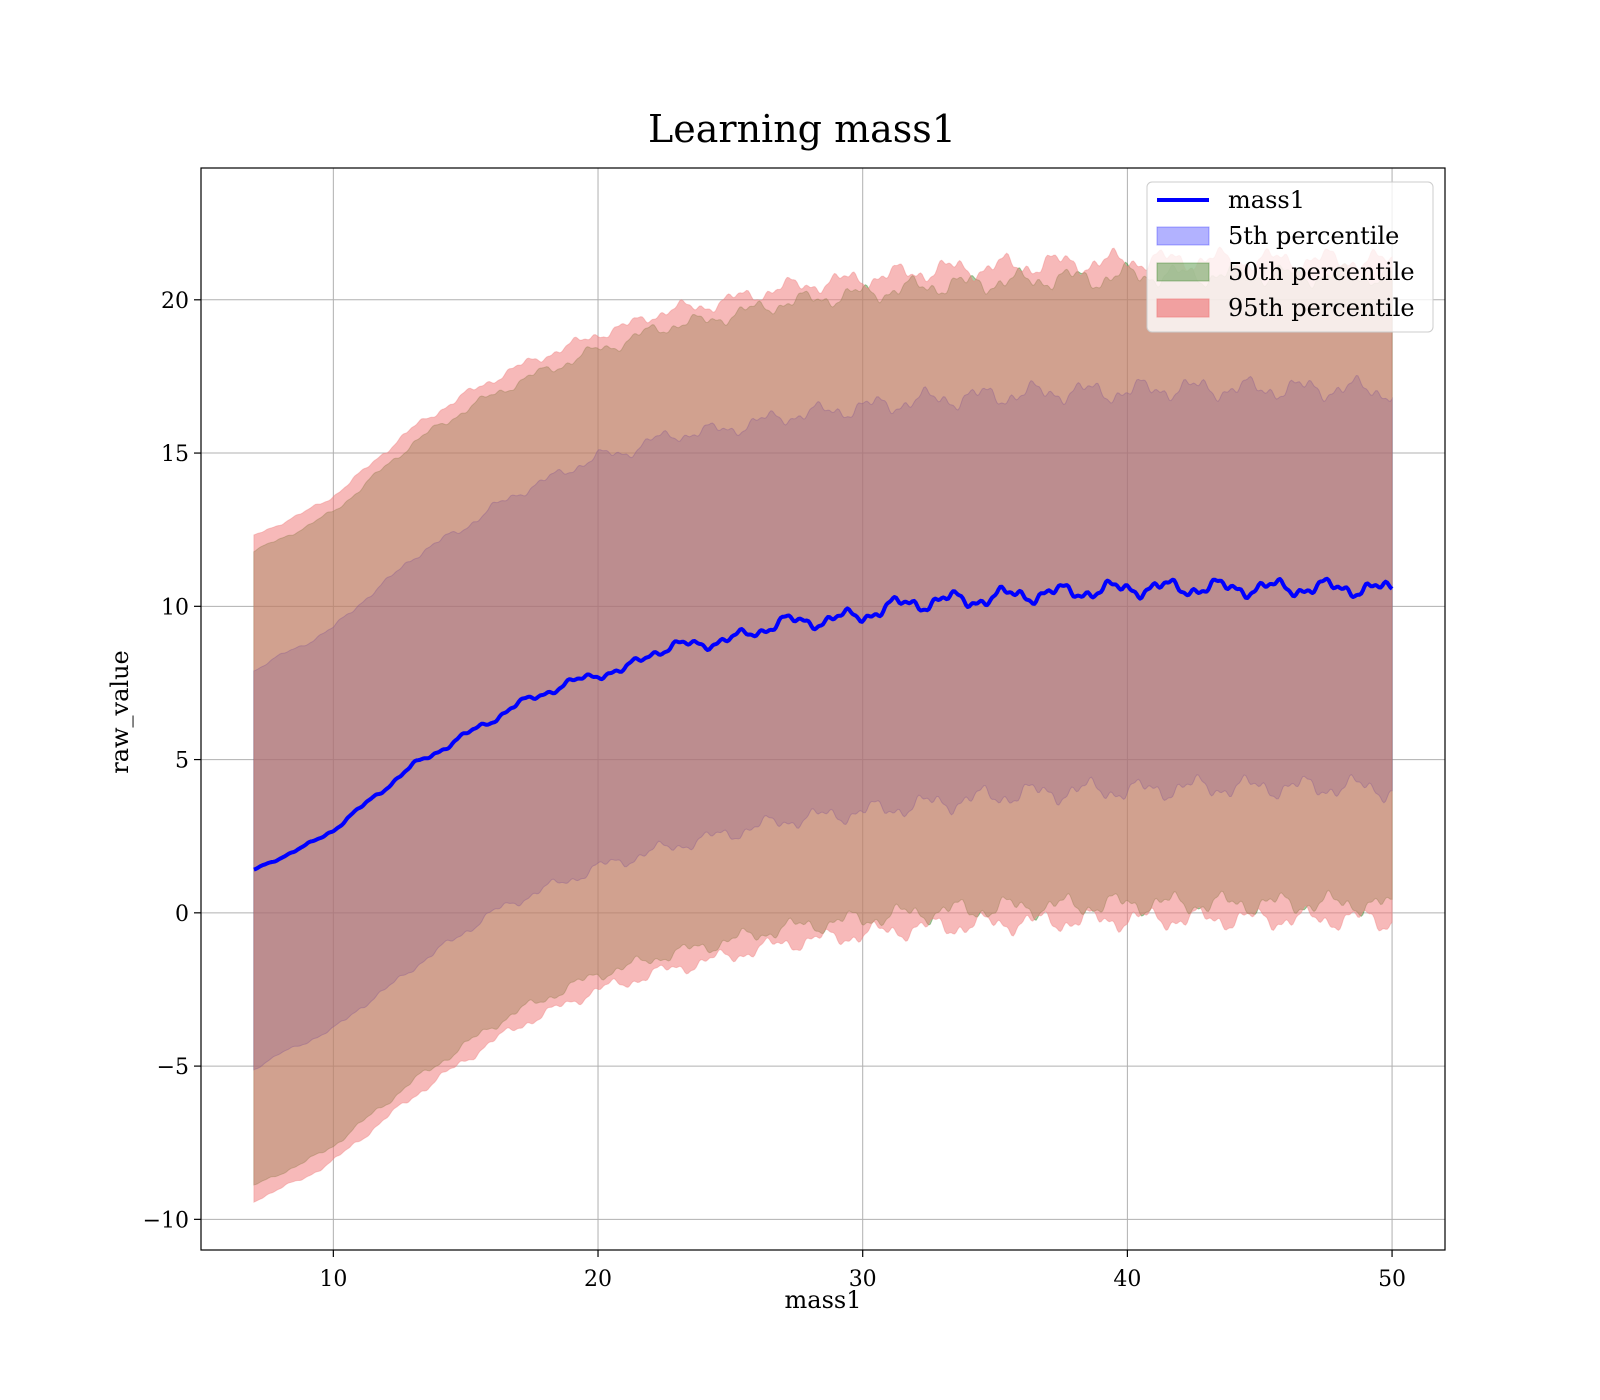  Describe the element at coordinates (175, 454) in the screenshot. I see `y-tick-label: 15` at that location.